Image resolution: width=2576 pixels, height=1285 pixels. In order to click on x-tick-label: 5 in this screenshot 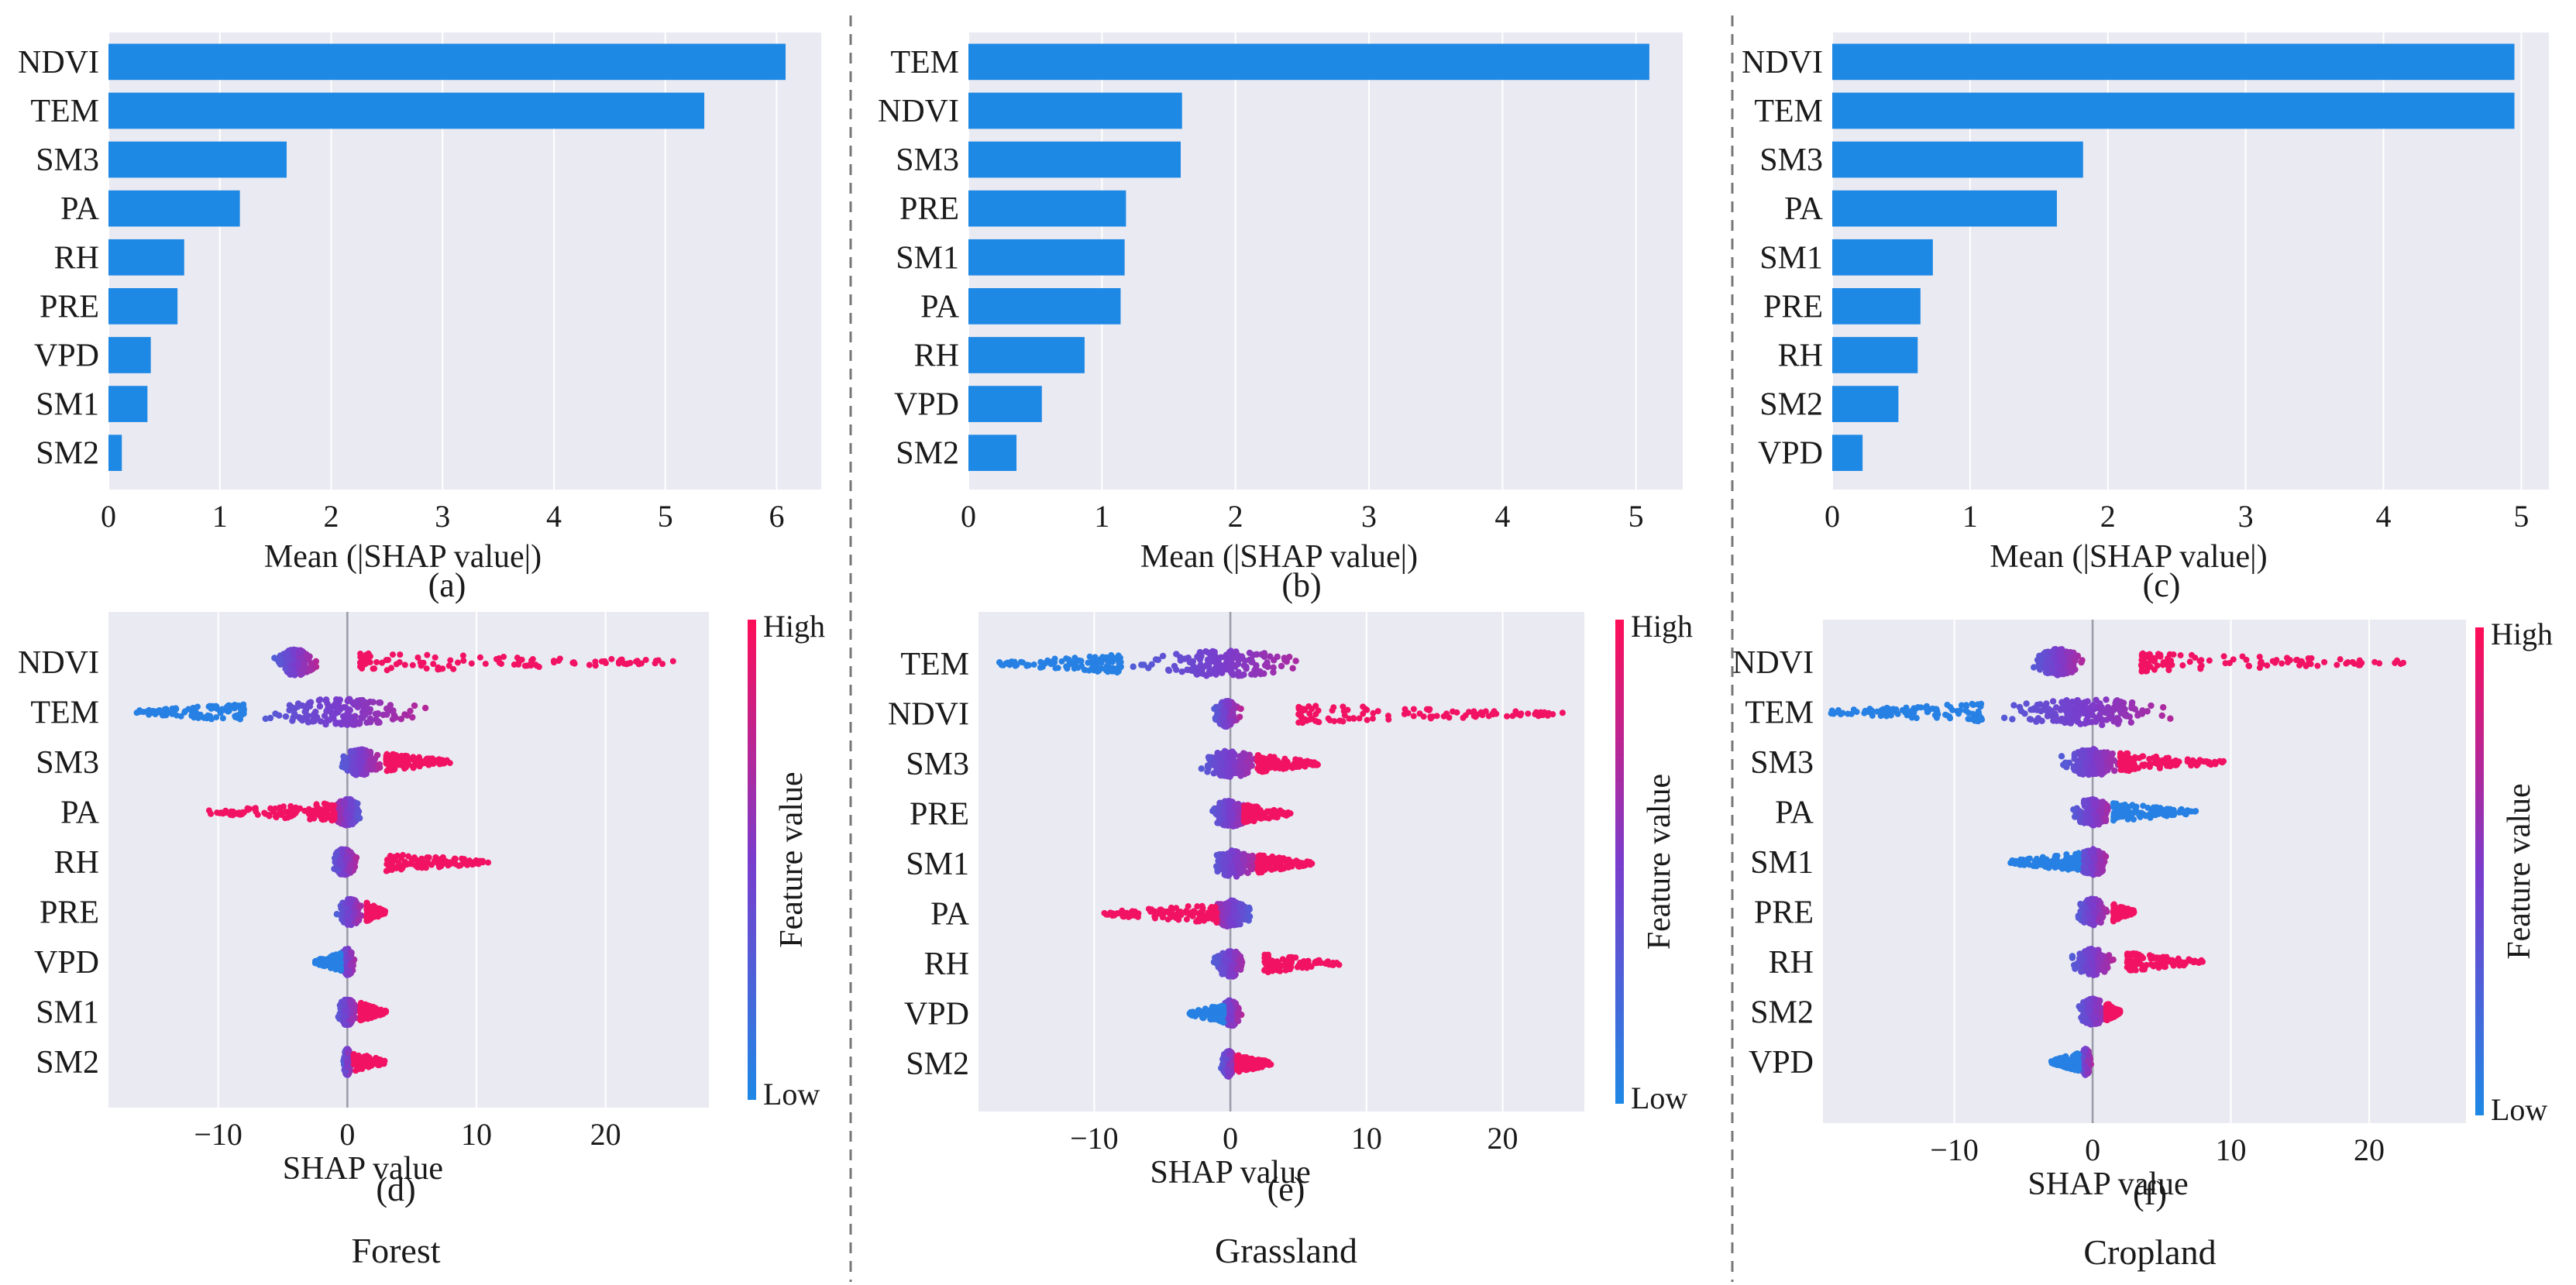, I will do `click(665, 516)`.